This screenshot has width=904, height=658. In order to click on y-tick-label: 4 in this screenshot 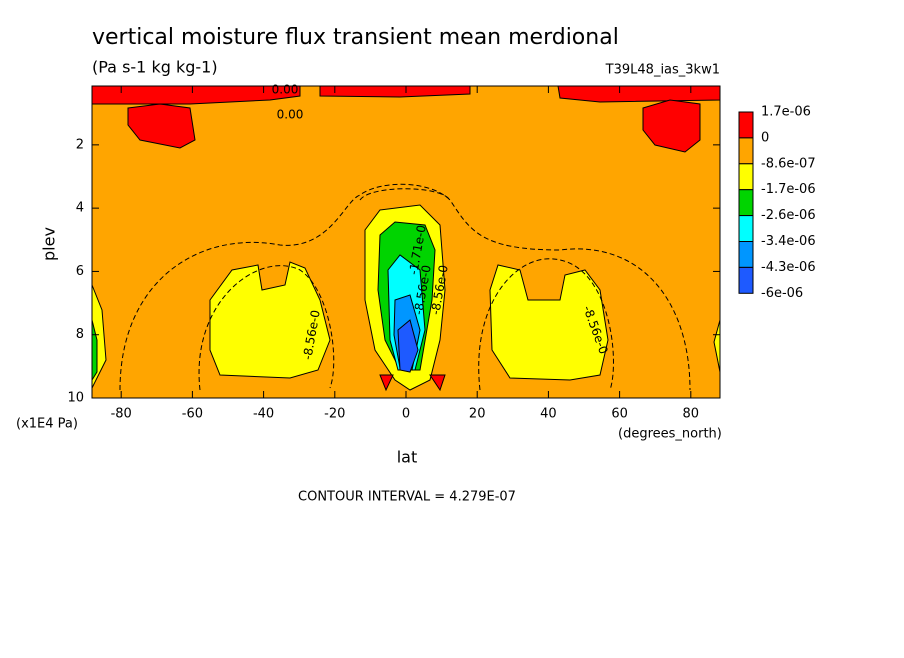, I will do `click(80, 208)`.